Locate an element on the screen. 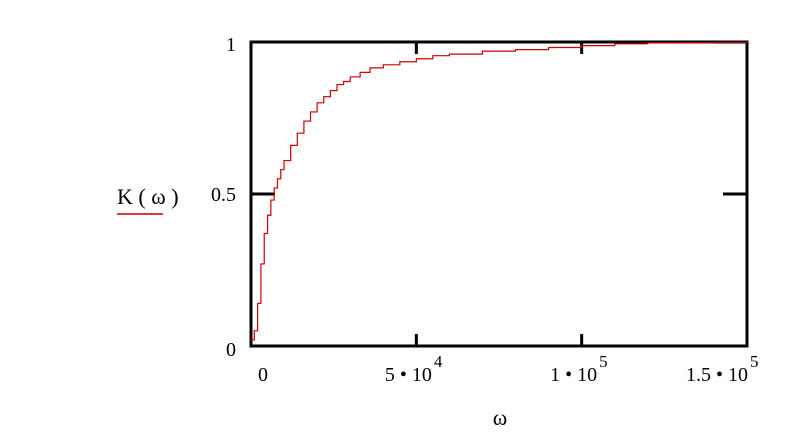 The height and width of the screenshot is (432, 797). x-tick-label-1: 5 • 10 is located at coordinates (408, 375).